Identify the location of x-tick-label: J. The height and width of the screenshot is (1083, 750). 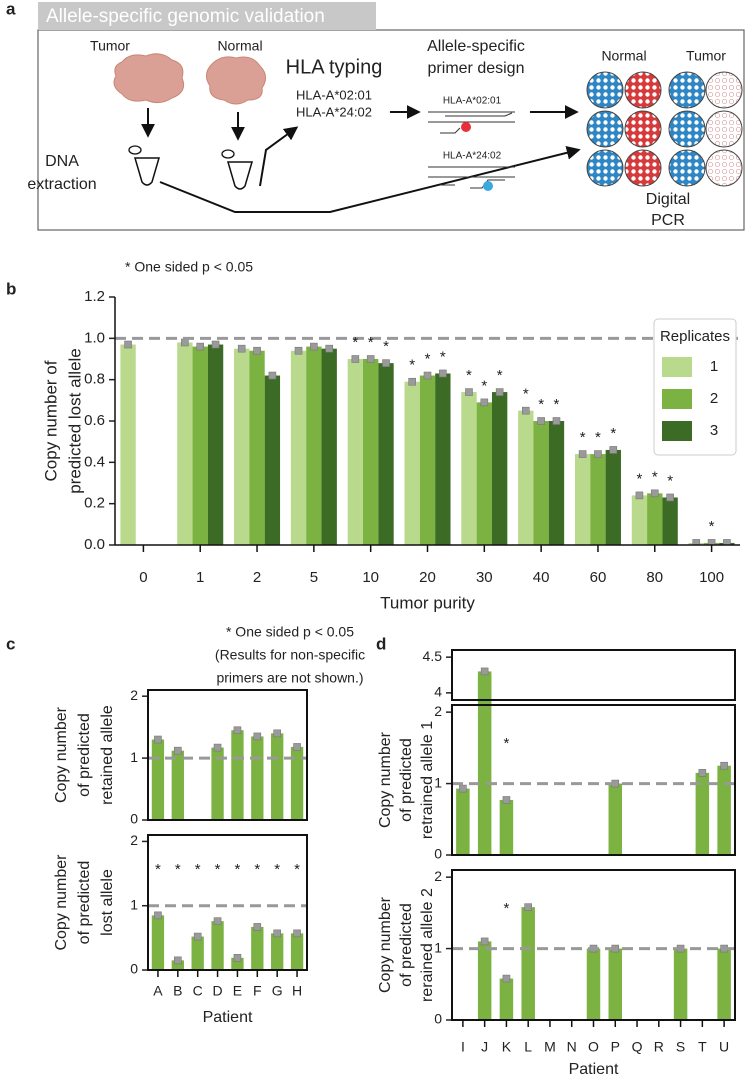
(484, 1047).